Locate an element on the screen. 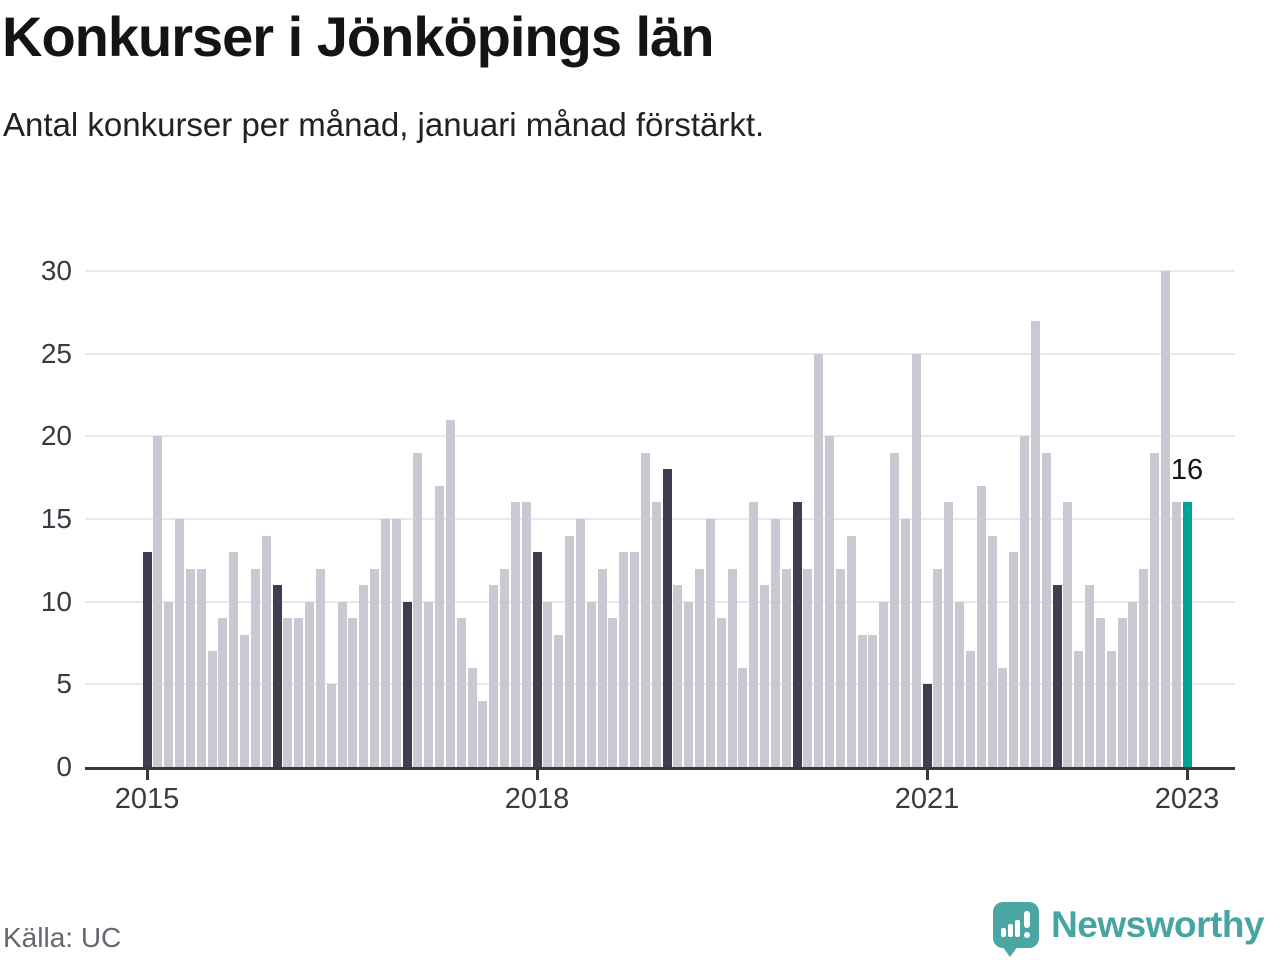  page-title: Konkurser i Jönköpings län is located at coordinates (358, 36).